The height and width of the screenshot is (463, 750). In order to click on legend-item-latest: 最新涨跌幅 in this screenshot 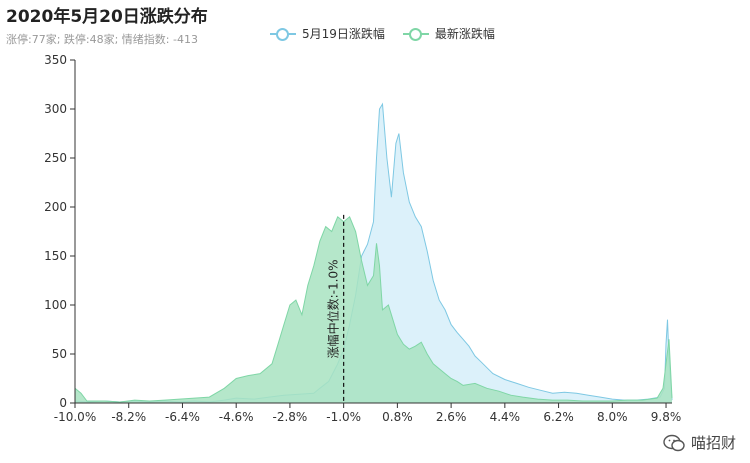, I will do `click(448, 33)`.